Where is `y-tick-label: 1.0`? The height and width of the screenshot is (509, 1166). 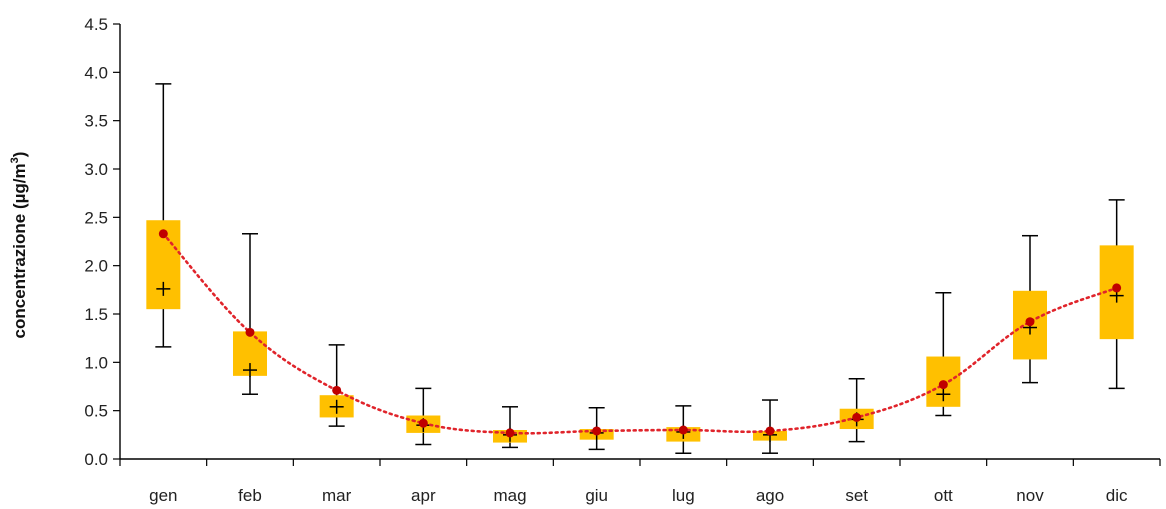 y-tick-label: 1.0 is located at coordinates (96, 362).